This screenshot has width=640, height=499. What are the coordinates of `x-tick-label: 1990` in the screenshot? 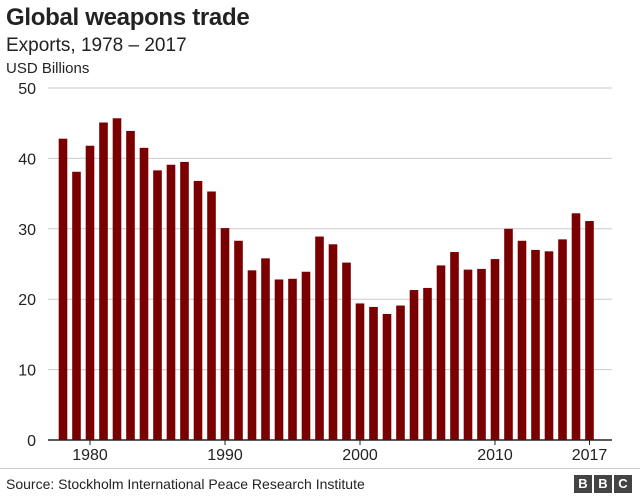 It's located at (225, 455).